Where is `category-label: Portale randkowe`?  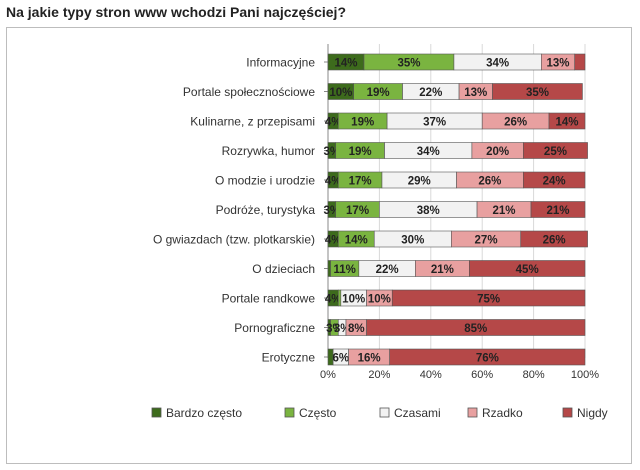
category-label: Portale randkowe is located at coordinates (269, 299).